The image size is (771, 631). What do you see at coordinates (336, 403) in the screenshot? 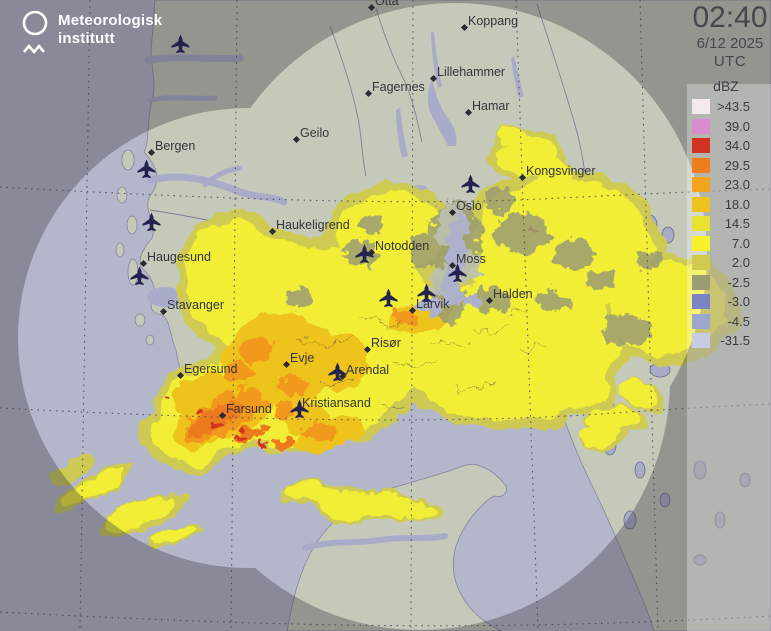
I see `city-label: Kristiansand` at bounding box center [336, 403].